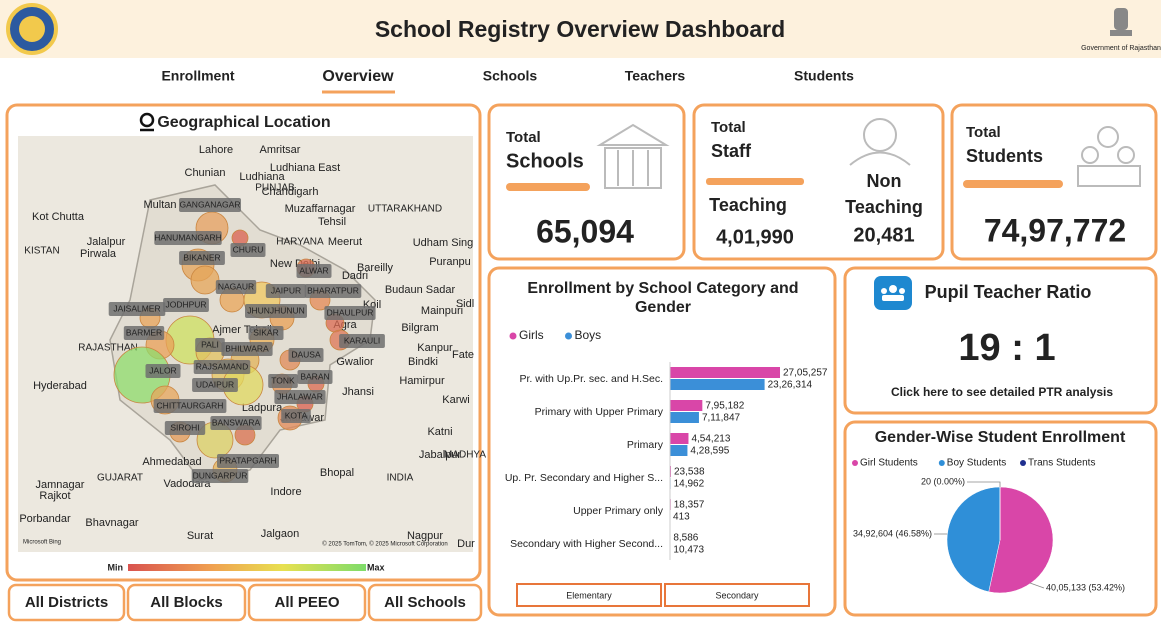 This screenshot has height=628, width=1161. What do you see at coordinates (689, 472) in the screenshot?
I see `data-label: 23,538` at bounding box center [689, 472].